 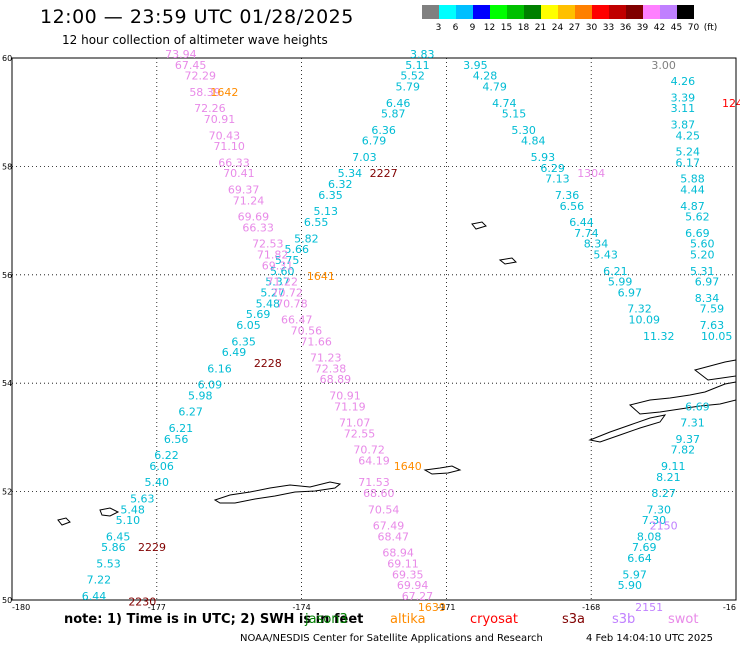 What do you see at coordinates (693, 28) in the screenshot?
I see `colorbar-label: 70` at bounding box center [693, 28].